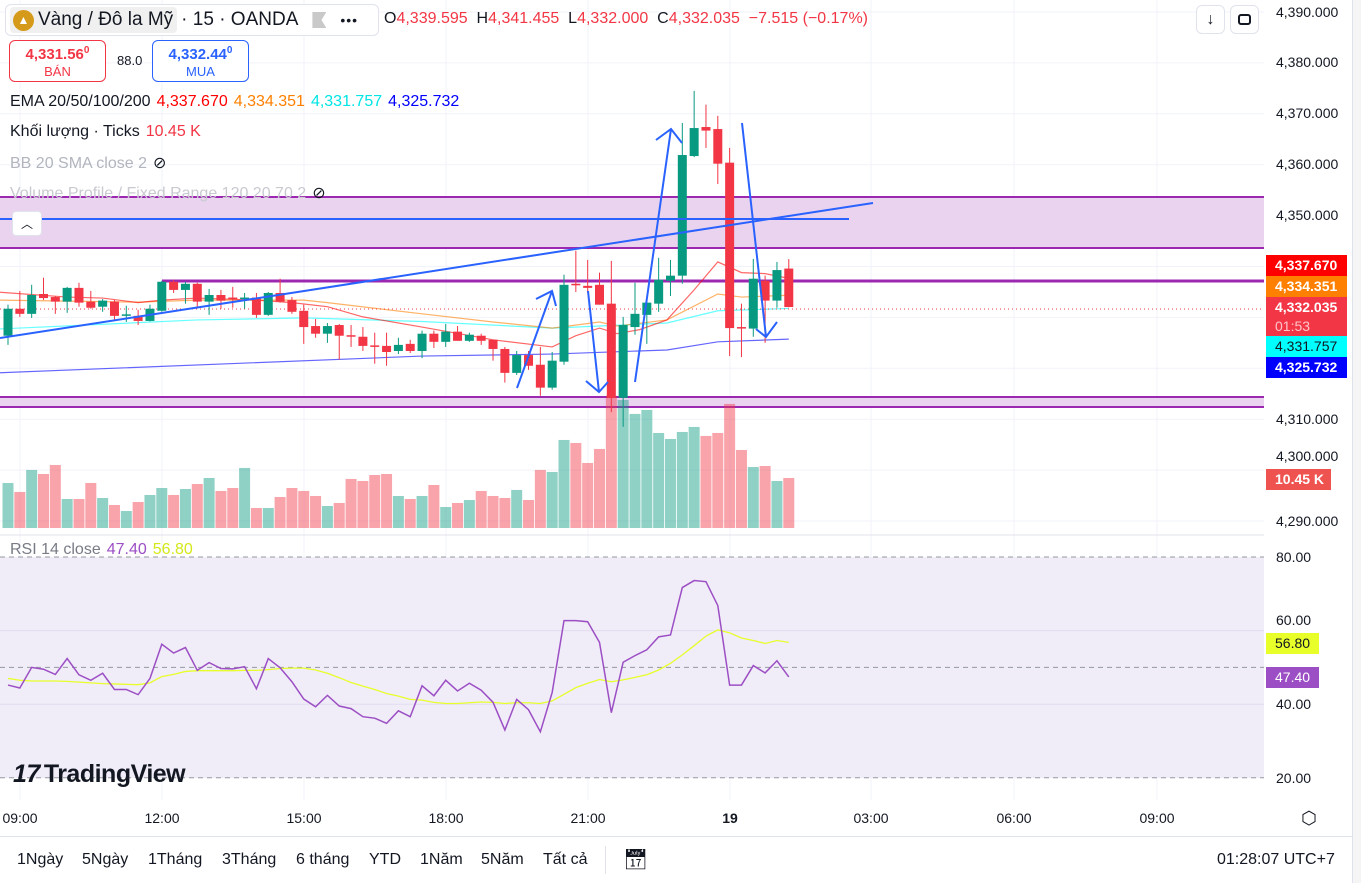 This screenshot has height=883, width=1361. I want to click on range-3m-button: 3Tháng, so click(249, 859).